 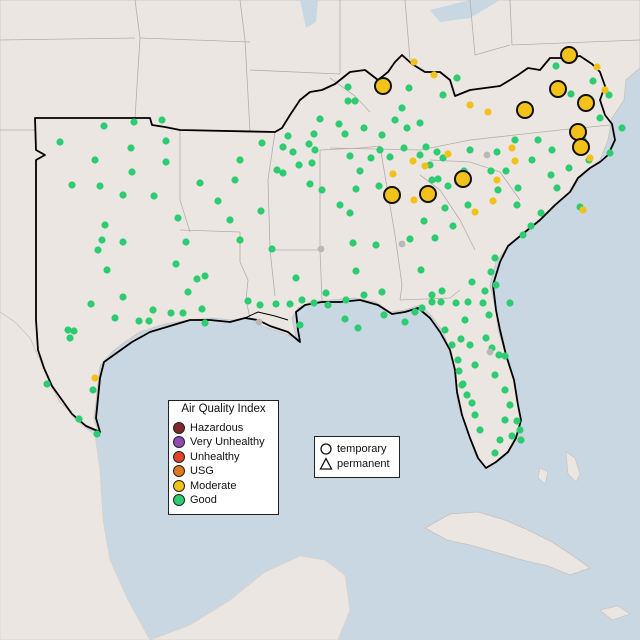 What do you see at coordinates (227, 442) in the screenshot?
I see `legend-label: Very Unhealthy` at bounding box center [227, 442].